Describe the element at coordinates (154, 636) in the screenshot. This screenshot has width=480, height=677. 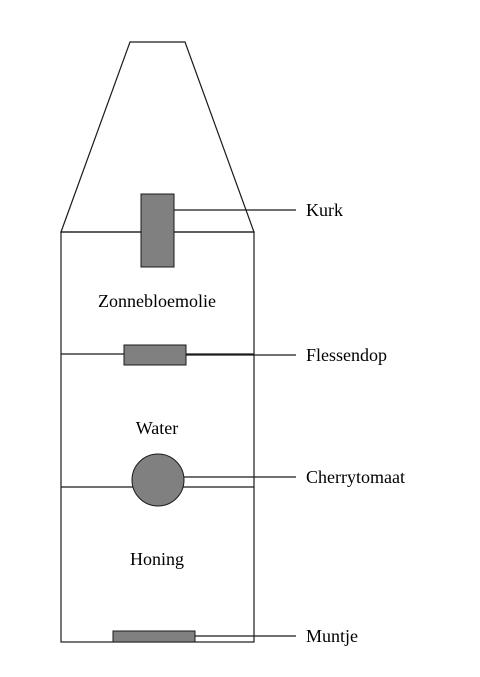
I see `coin-object` at that location.